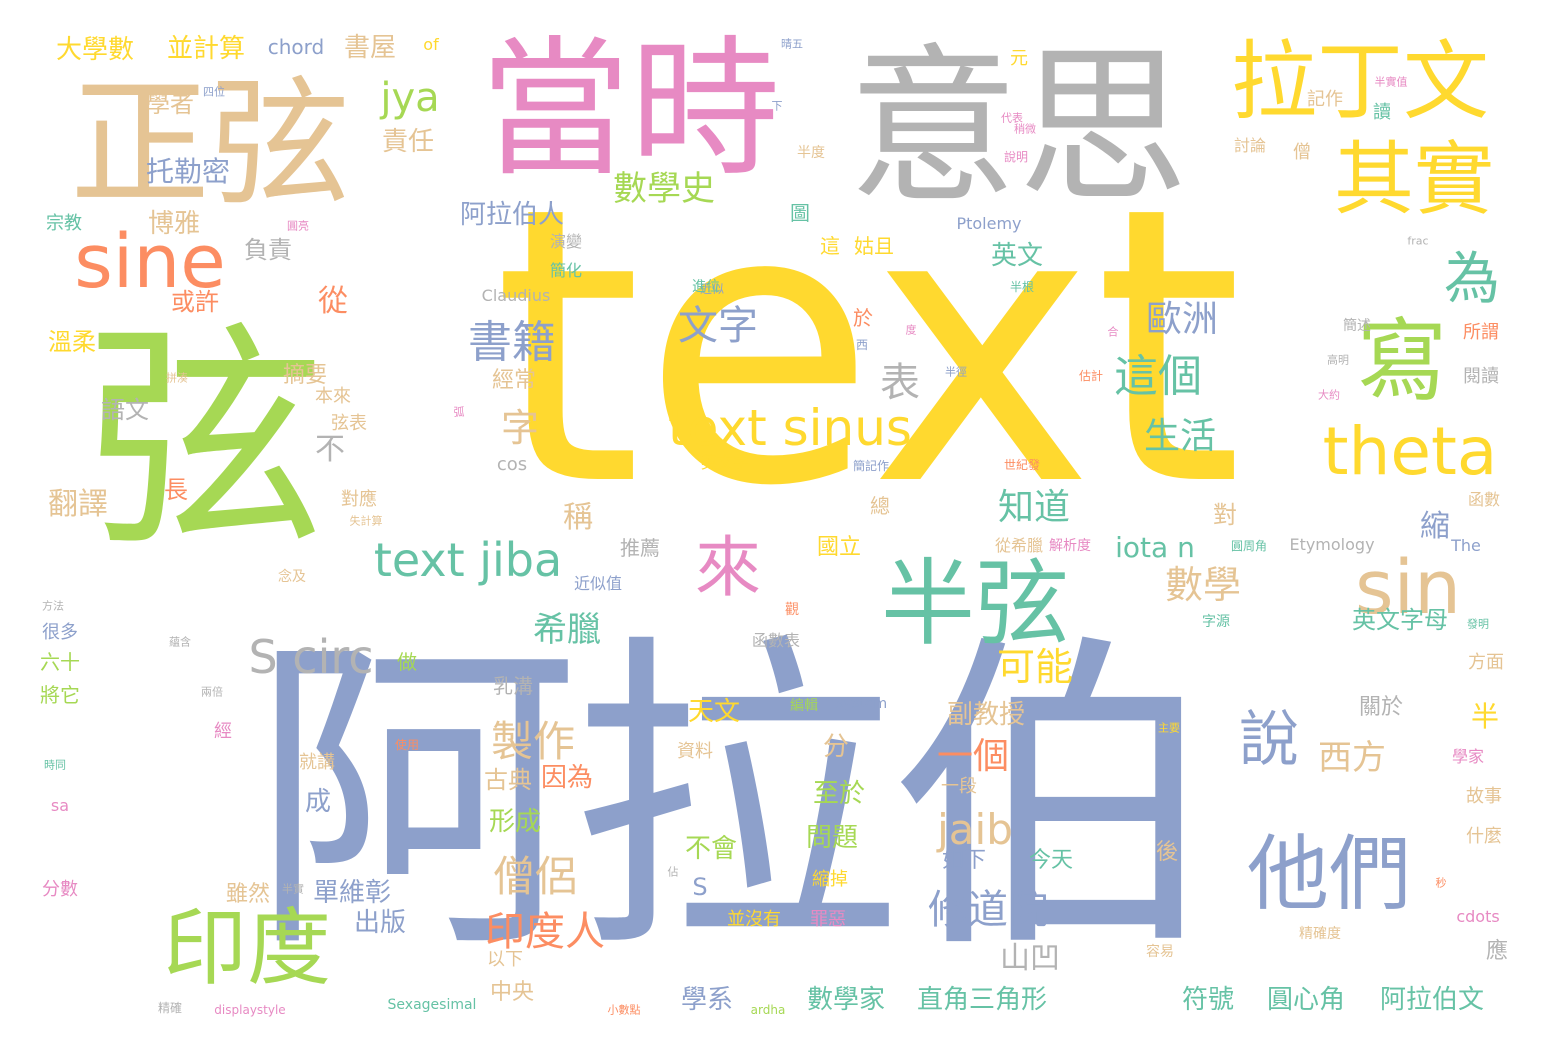  I want to click on word: 希臘, so click(567, 630).